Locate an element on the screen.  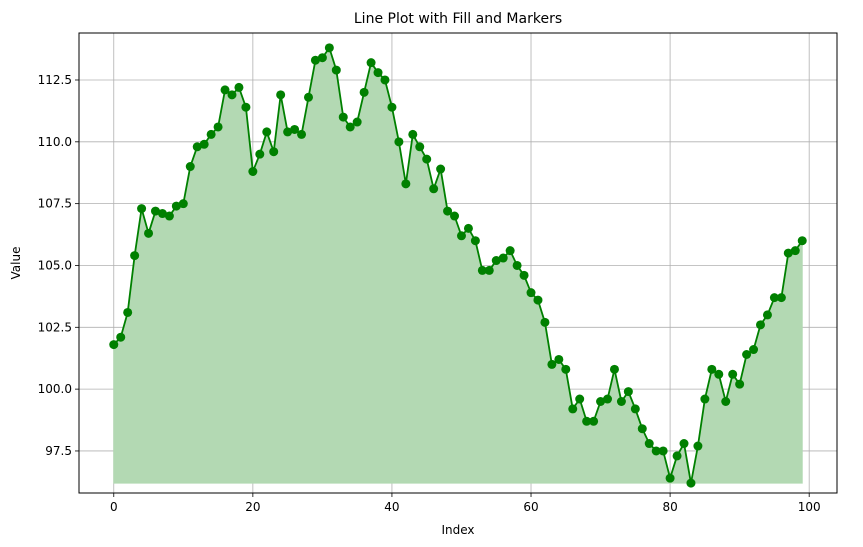
y-tick-label: 107.5 is located at coordinates (55, 204).